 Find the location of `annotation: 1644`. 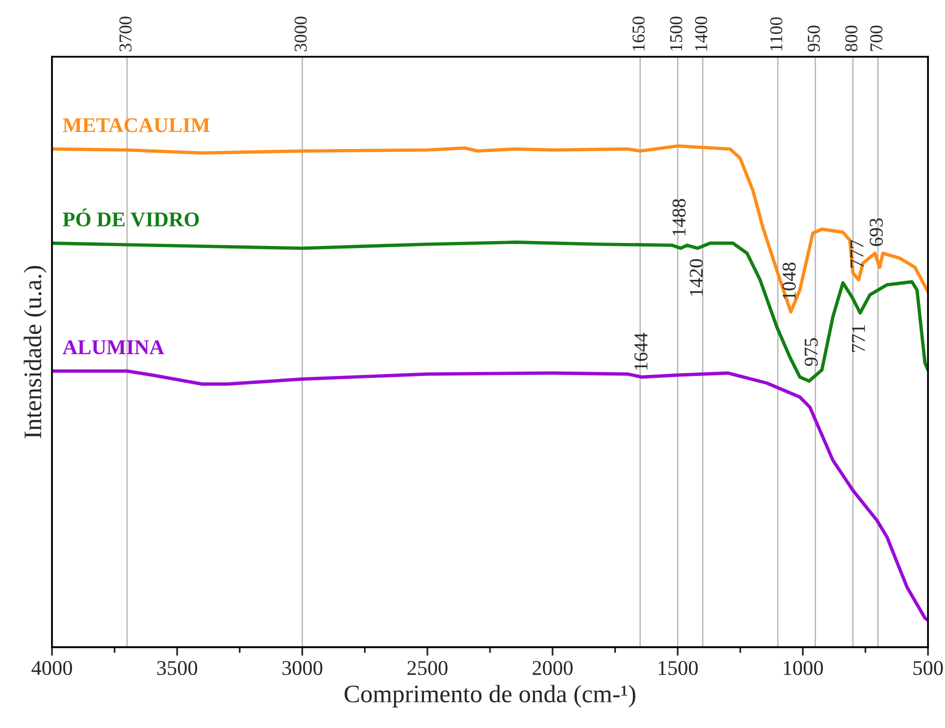

annotation: 1644 is located at coordinates (641, 351).